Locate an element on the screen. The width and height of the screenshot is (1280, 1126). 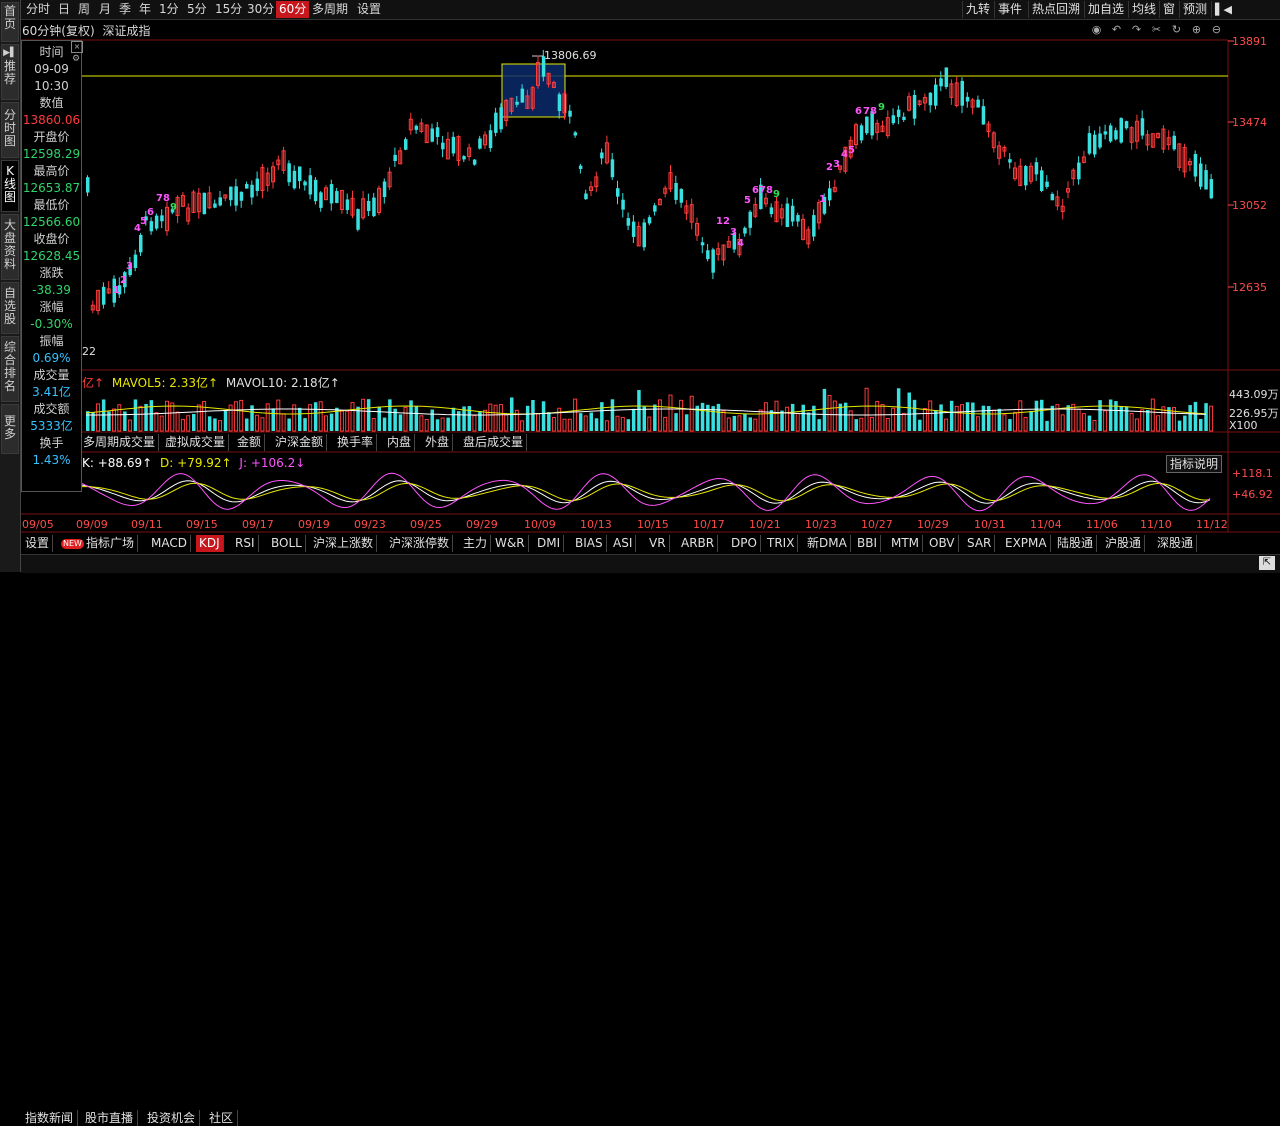
indicator-tab-: 沪股通 is located at coordinates (1124, 543).